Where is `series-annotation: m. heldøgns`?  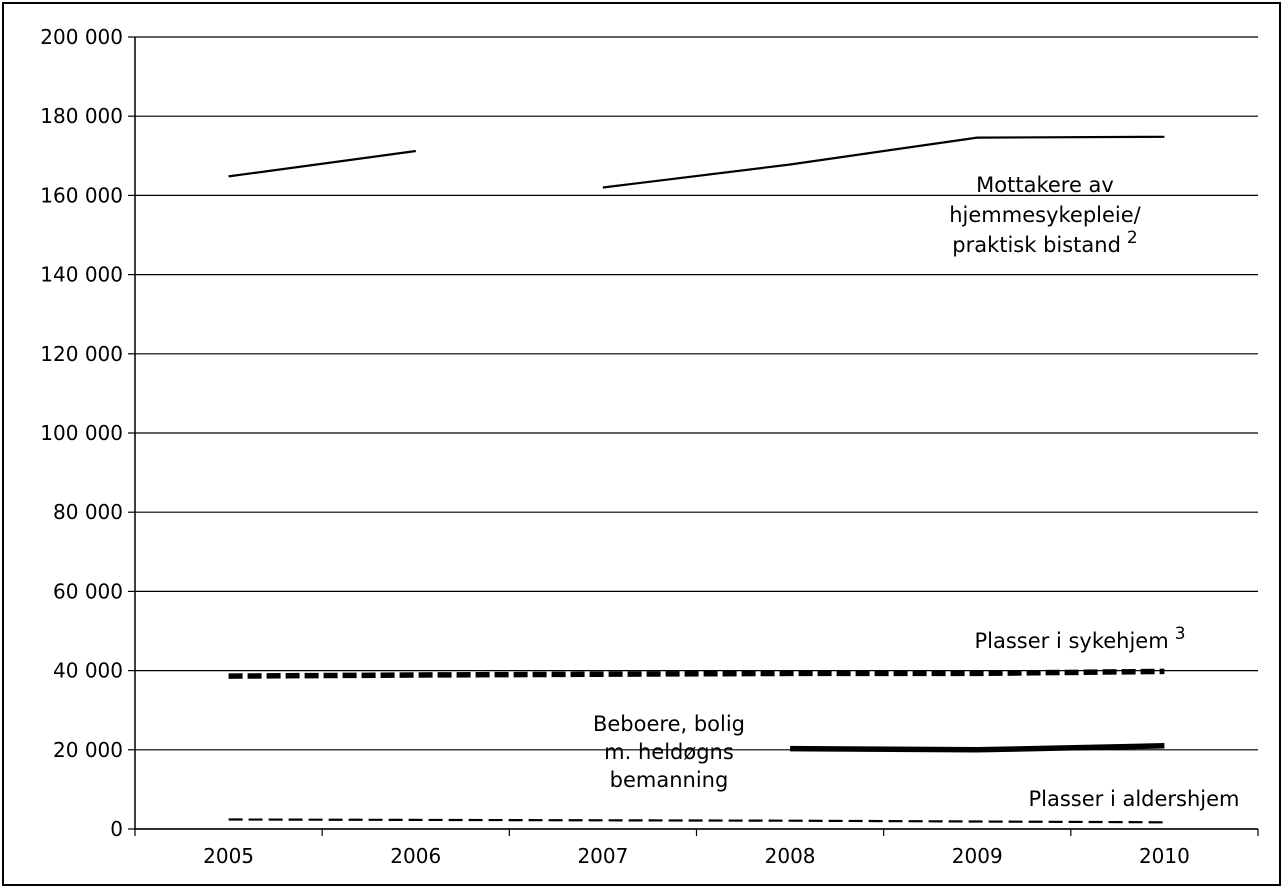
series-annotation: m. heldøgns is located at coordinates (669, 752).